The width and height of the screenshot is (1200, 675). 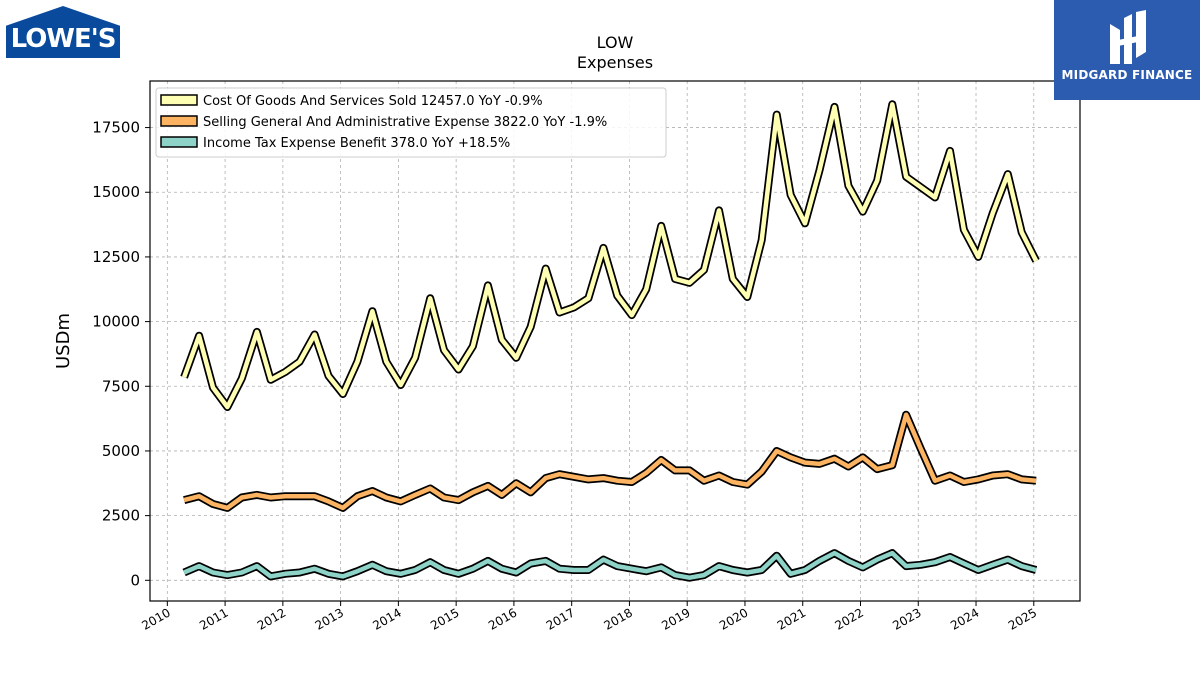 I want to click on x-tick-label: 2021, so click(x=791, y=618).